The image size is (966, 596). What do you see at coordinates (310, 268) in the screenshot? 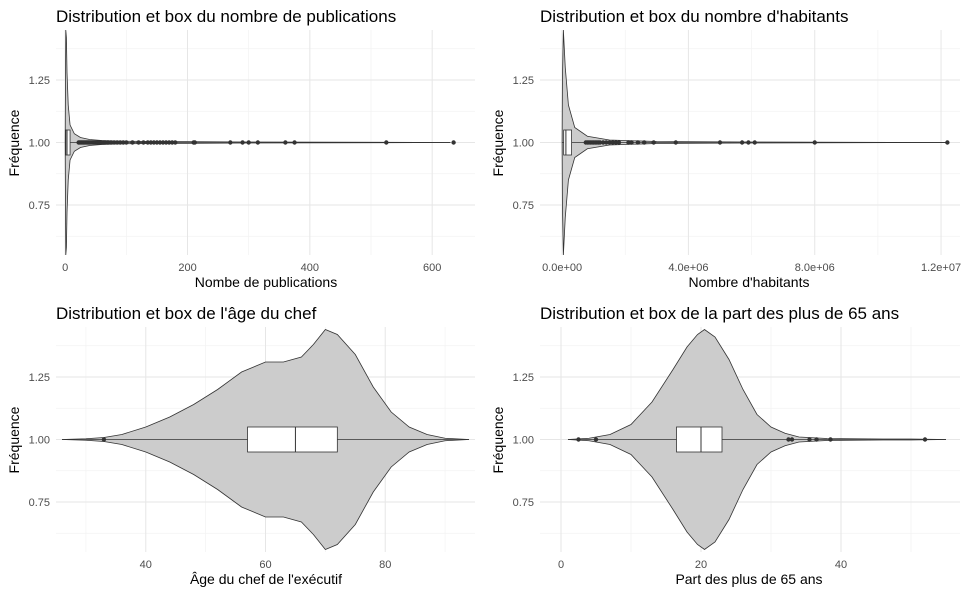
I see `x-tick-label: 400` at bounding box center [310, 268].